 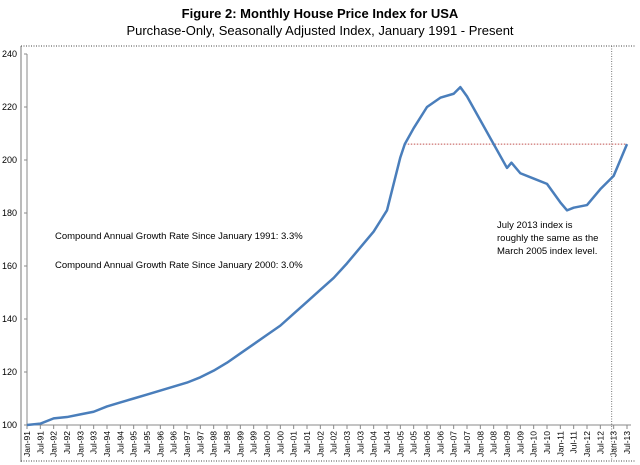 I want to click on y-tick-label: 100, so click(x=9, y=425).